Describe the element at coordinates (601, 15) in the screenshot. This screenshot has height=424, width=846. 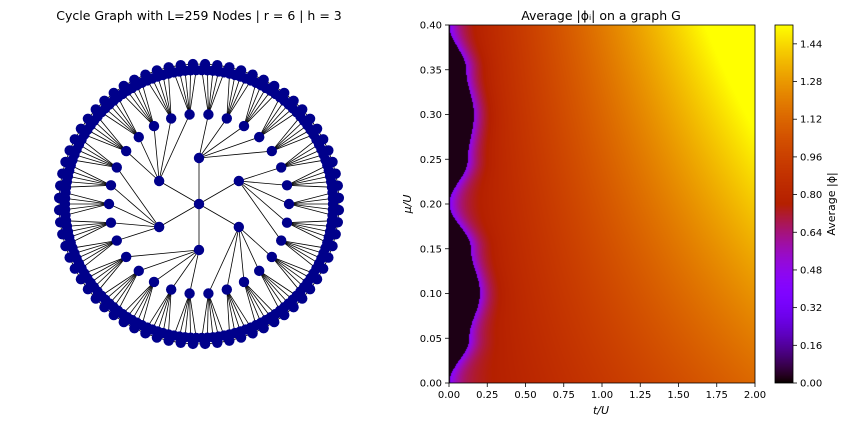
I see `heatmap-title: Average |ϕᵢ| on a graph G` at that location.